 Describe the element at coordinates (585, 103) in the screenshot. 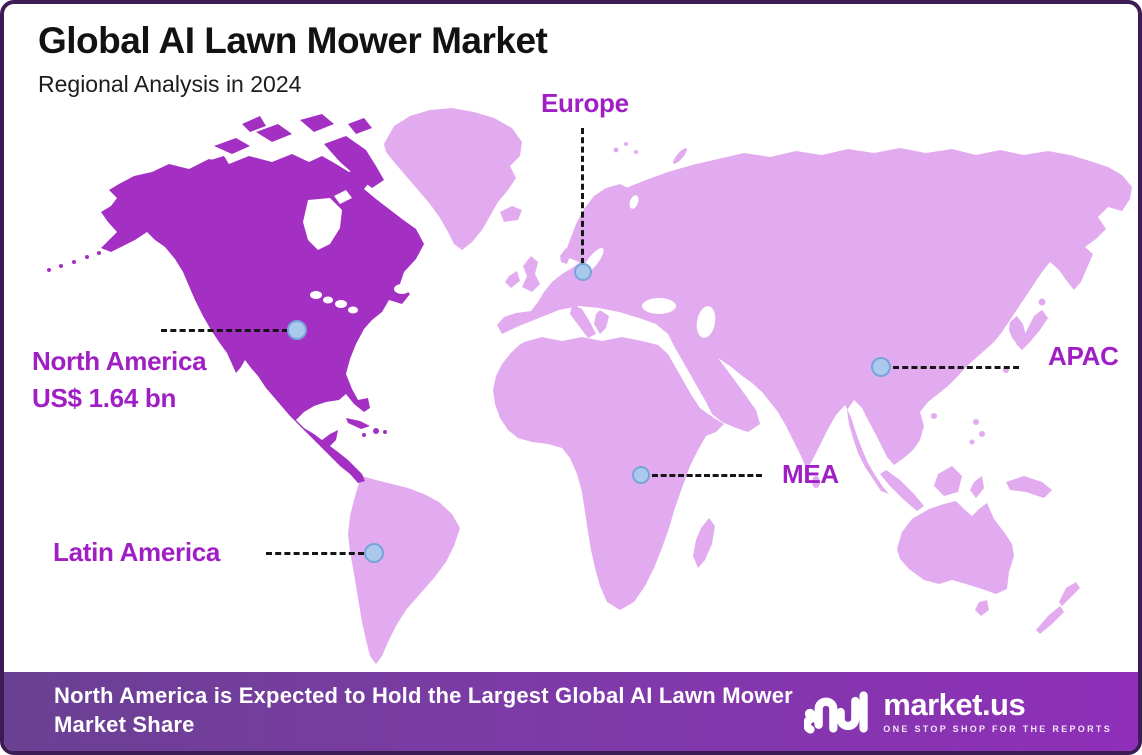

I see `label-europe: Europe` at that location.